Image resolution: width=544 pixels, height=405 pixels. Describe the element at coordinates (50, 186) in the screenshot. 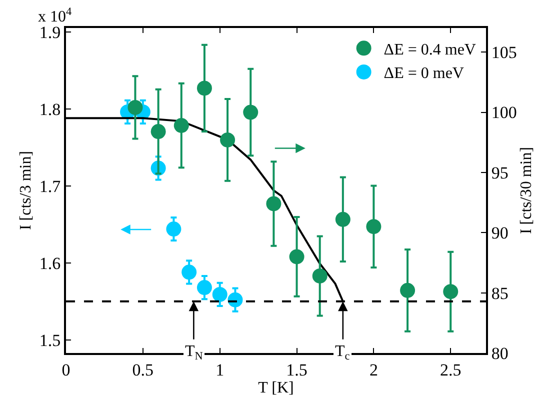

I see `y-tick-label: 1.7` at that location.